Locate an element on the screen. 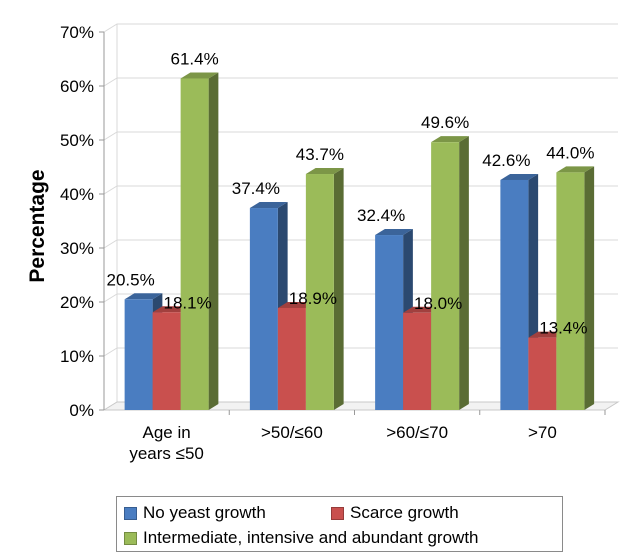 The width and height of the screenshot is (621, 558). y-tick-label: 70% is located at coordinates (77, 32).